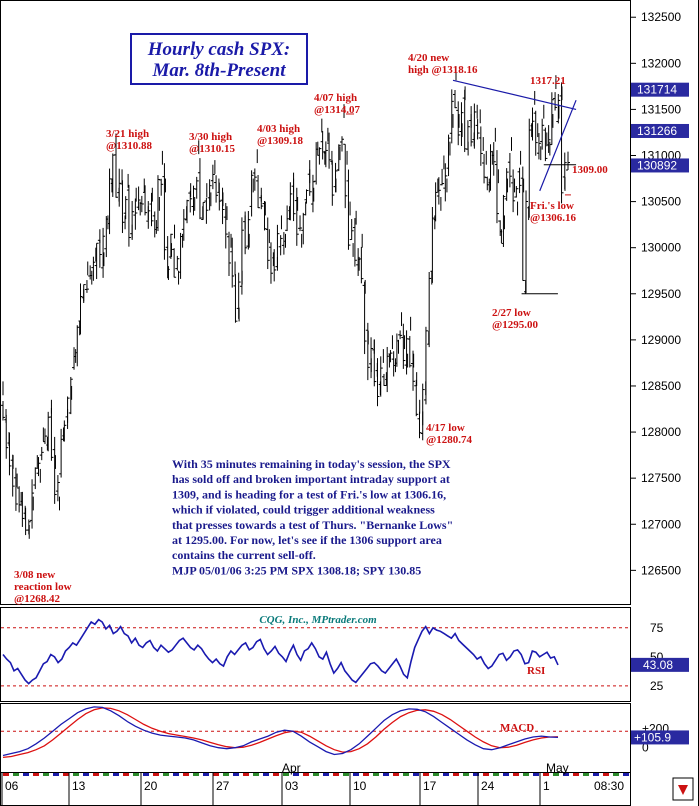 This screenshot has width=699, height=806. Describe the element at coordinates (683, 789) in the screenshot. I see `scroll-arrow-icon` at that location.